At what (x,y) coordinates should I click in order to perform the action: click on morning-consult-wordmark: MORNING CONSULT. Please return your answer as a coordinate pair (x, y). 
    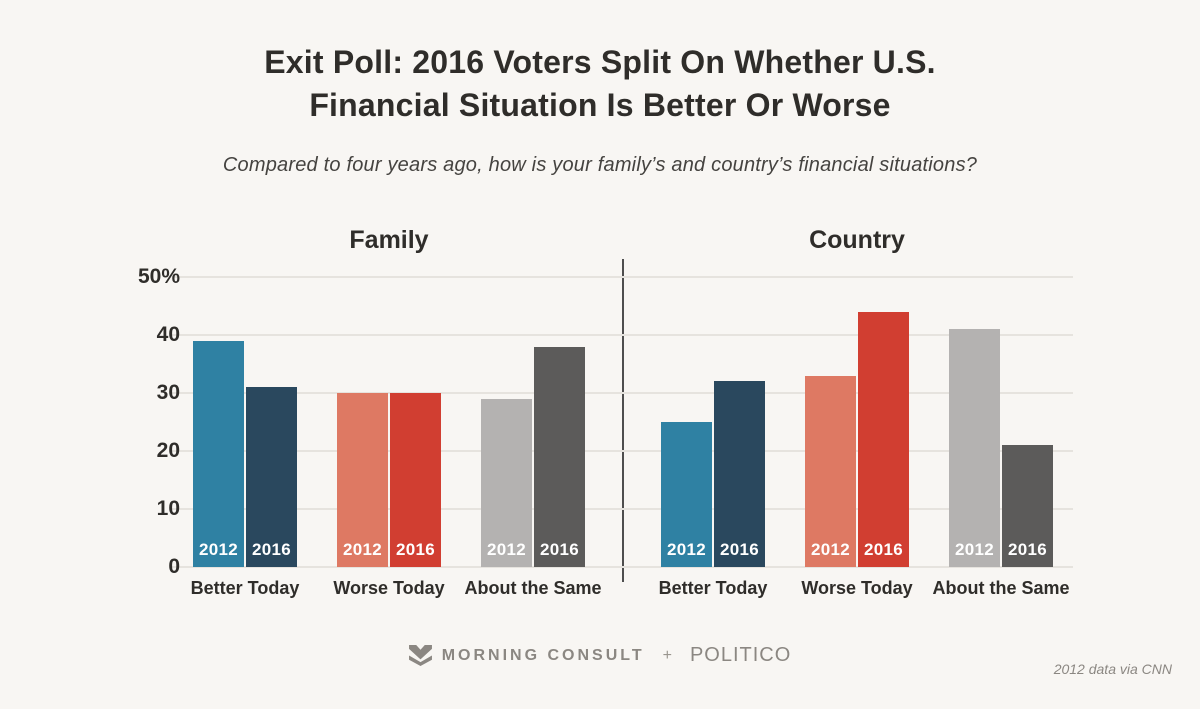
    Looking at the image, I should click on (543, 655).